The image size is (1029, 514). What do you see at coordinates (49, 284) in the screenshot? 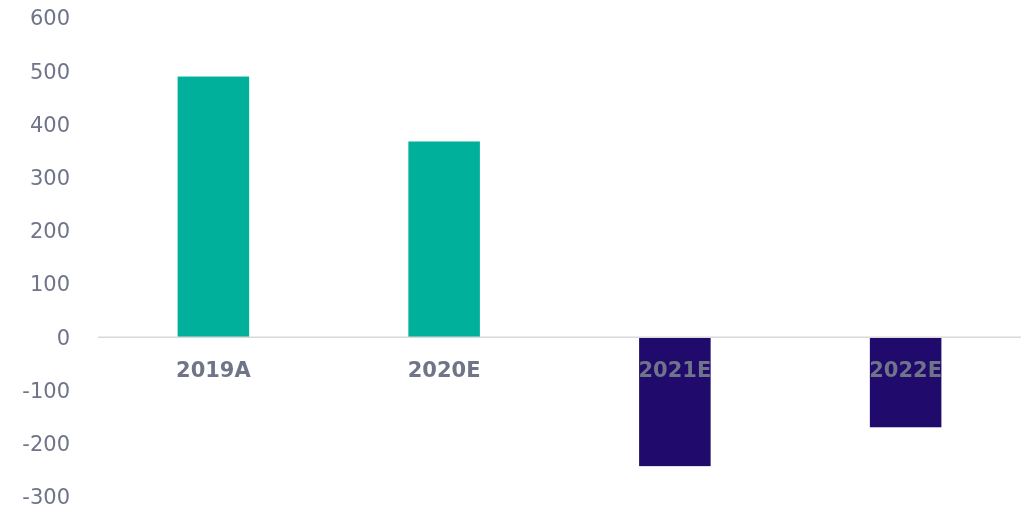
I see `y-tick-label: 100` at bounding box center [49, 284].